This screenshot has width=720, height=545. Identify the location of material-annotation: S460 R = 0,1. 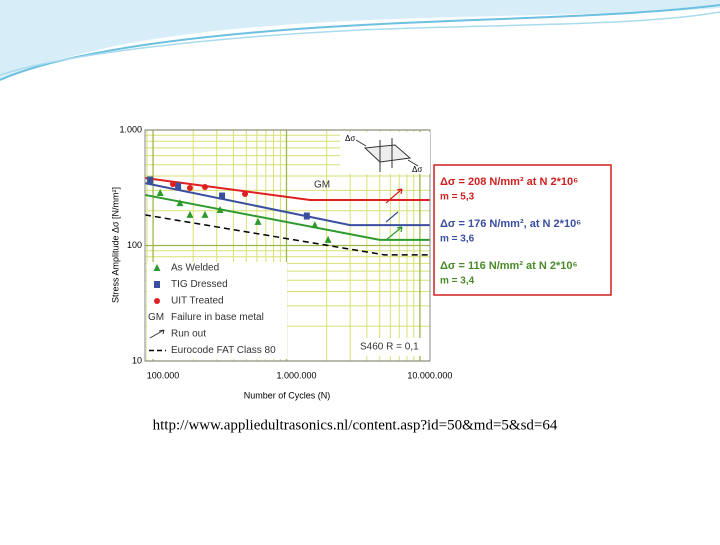
(389, 347).